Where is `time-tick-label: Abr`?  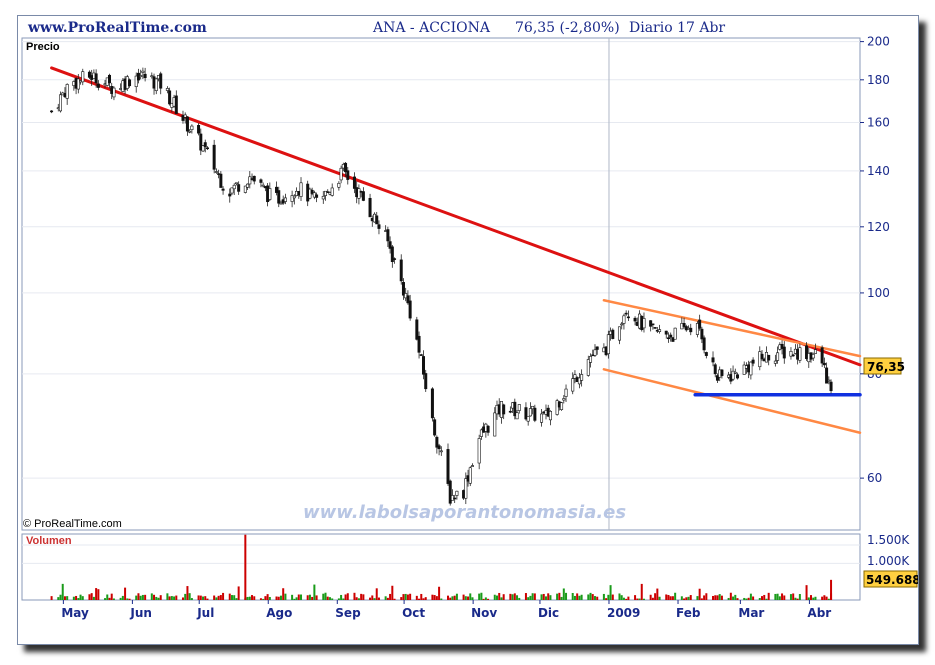
time-tick-label: Abr is located at coordinates (819, 613).